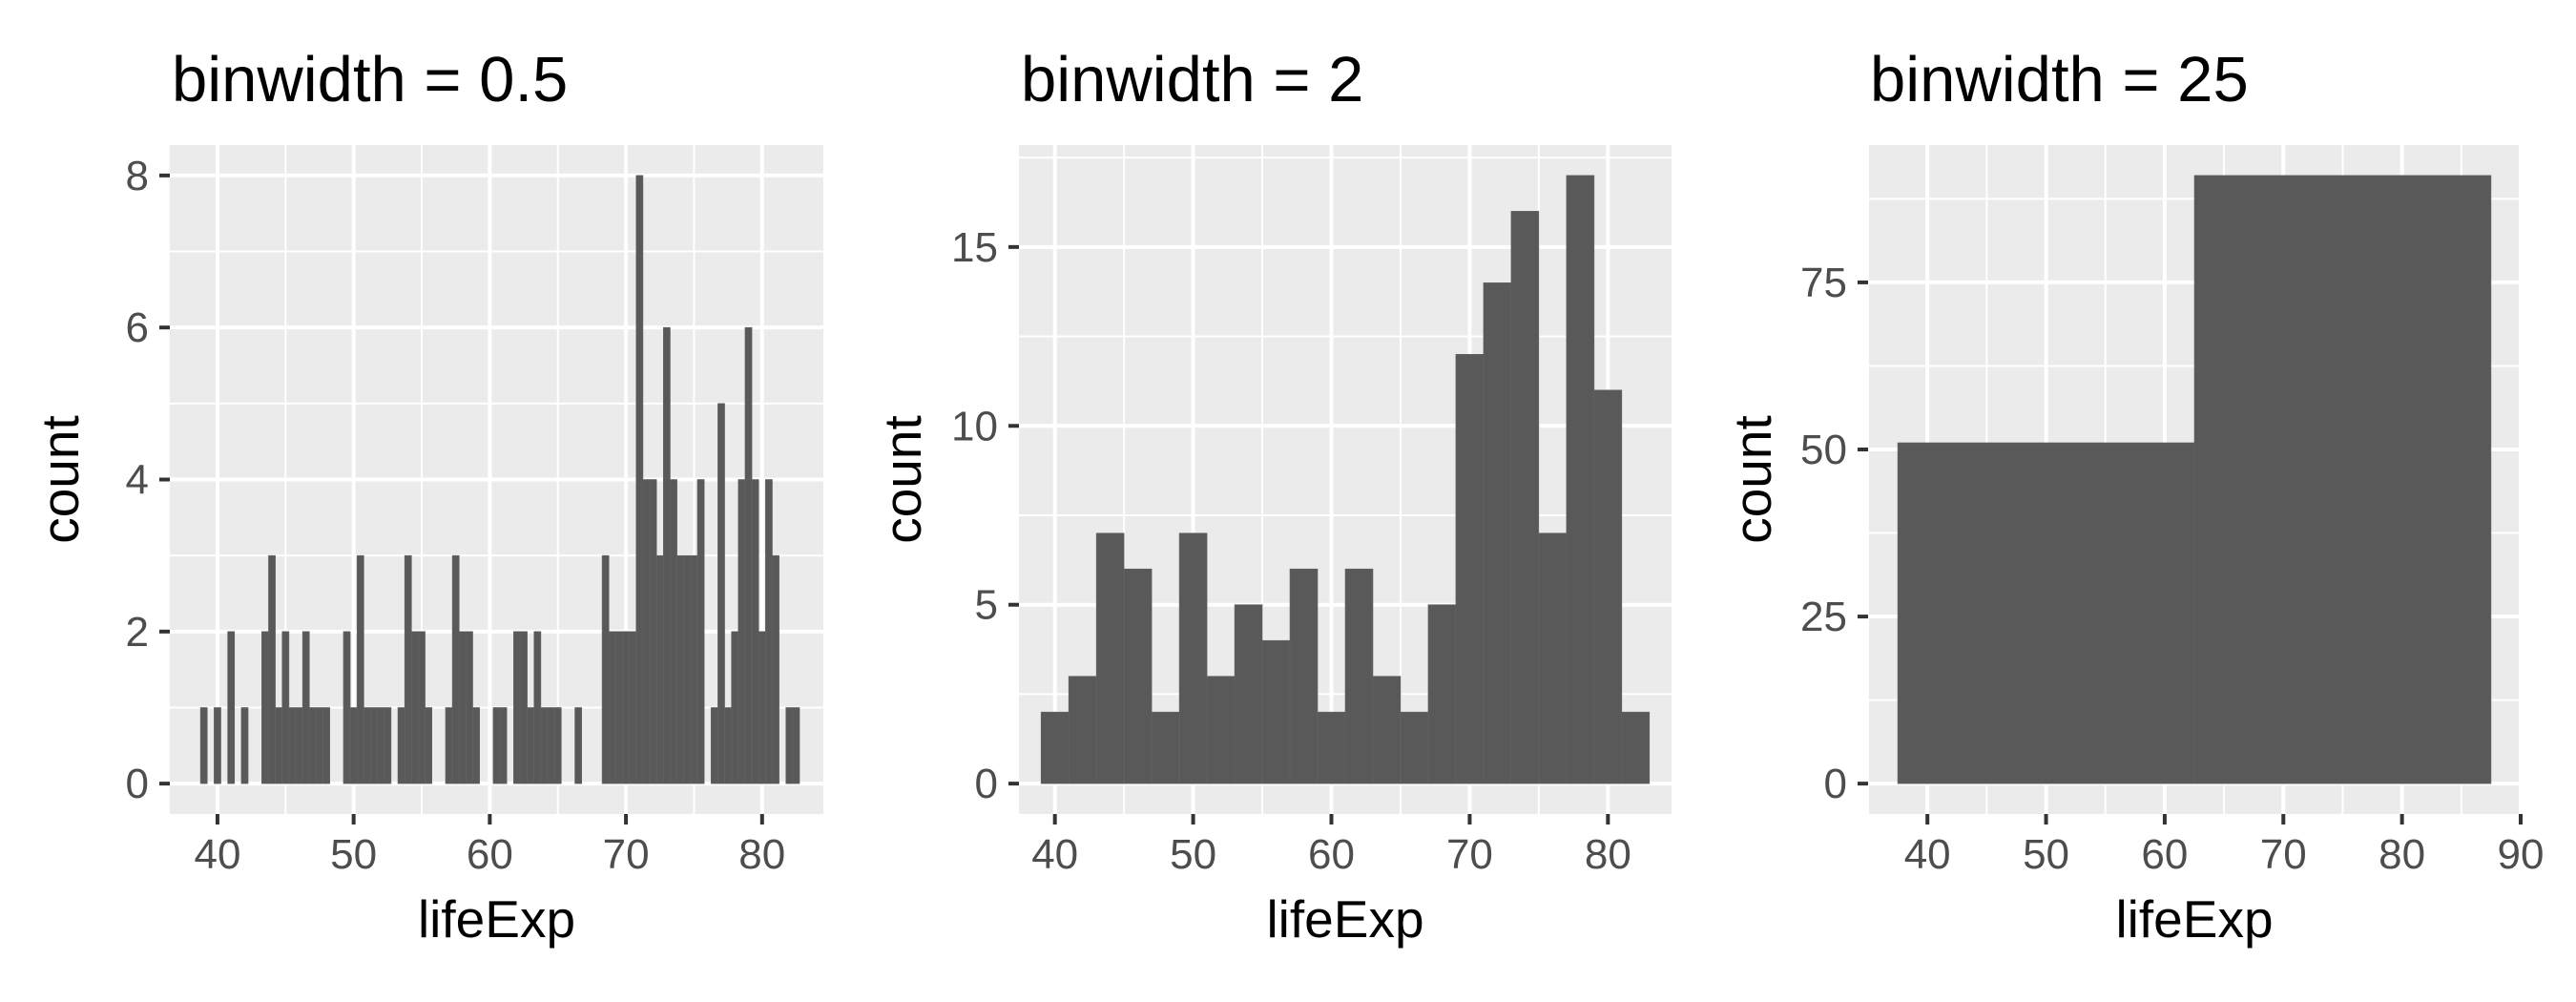  Describe the element at coordinates (1823, 450) in the screenshot. I see `y-tick-label: 50` at that location.